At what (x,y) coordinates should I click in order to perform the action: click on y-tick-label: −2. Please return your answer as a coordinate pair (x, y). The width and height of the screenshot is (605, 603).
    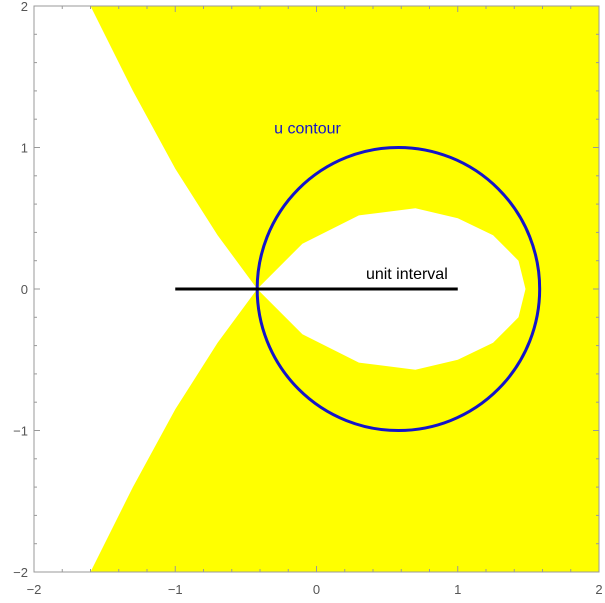
    Looking at the image, I should click on (20, 572).